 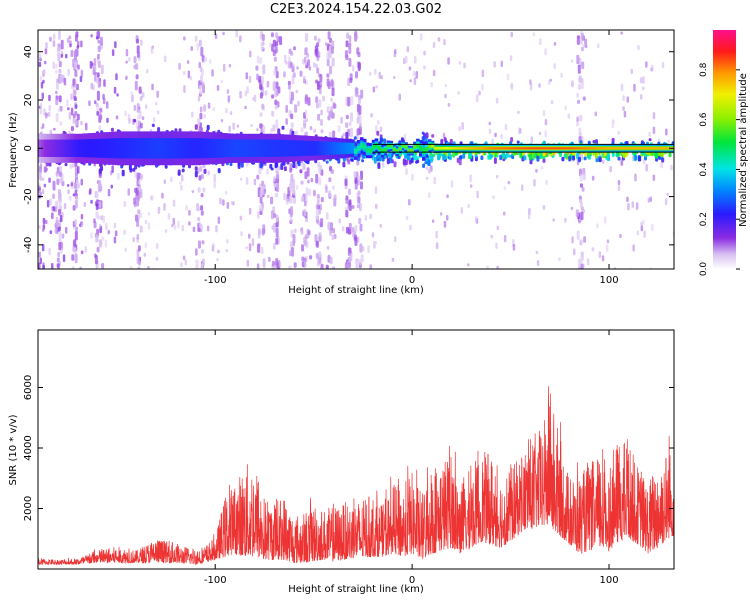 What do you see at coordinates (356, 290) in the screenshot?
I see `spectrogram-x-label: Height of straight line (km)` at bounding box center [356, 290].